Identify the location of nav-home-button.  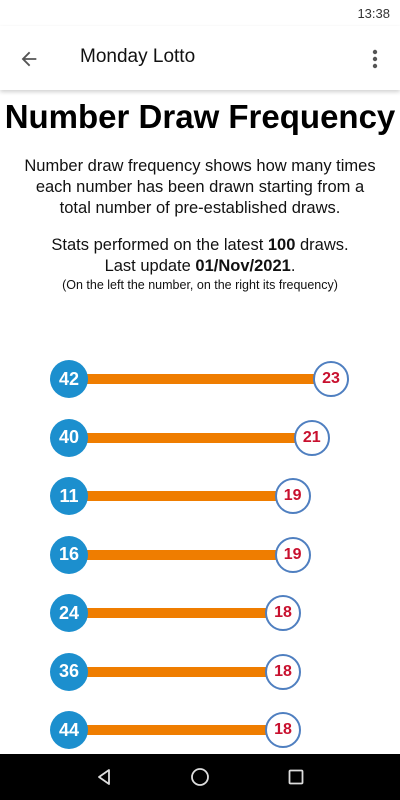
(200, 777).